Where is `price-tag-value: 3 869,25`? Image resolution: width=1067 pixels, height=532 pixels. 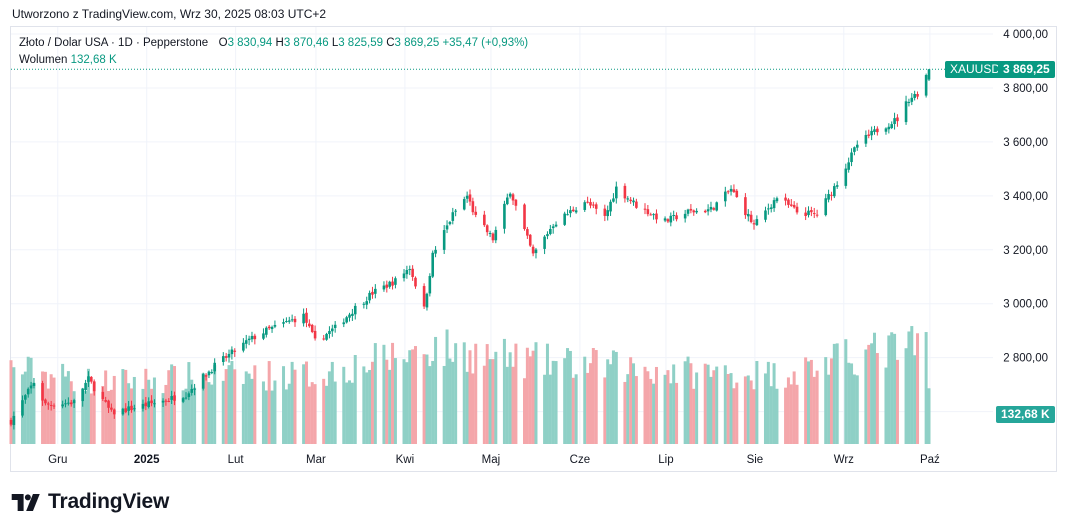 price-tag-value: 3 869,25 is located at coordinates (1026, 69).